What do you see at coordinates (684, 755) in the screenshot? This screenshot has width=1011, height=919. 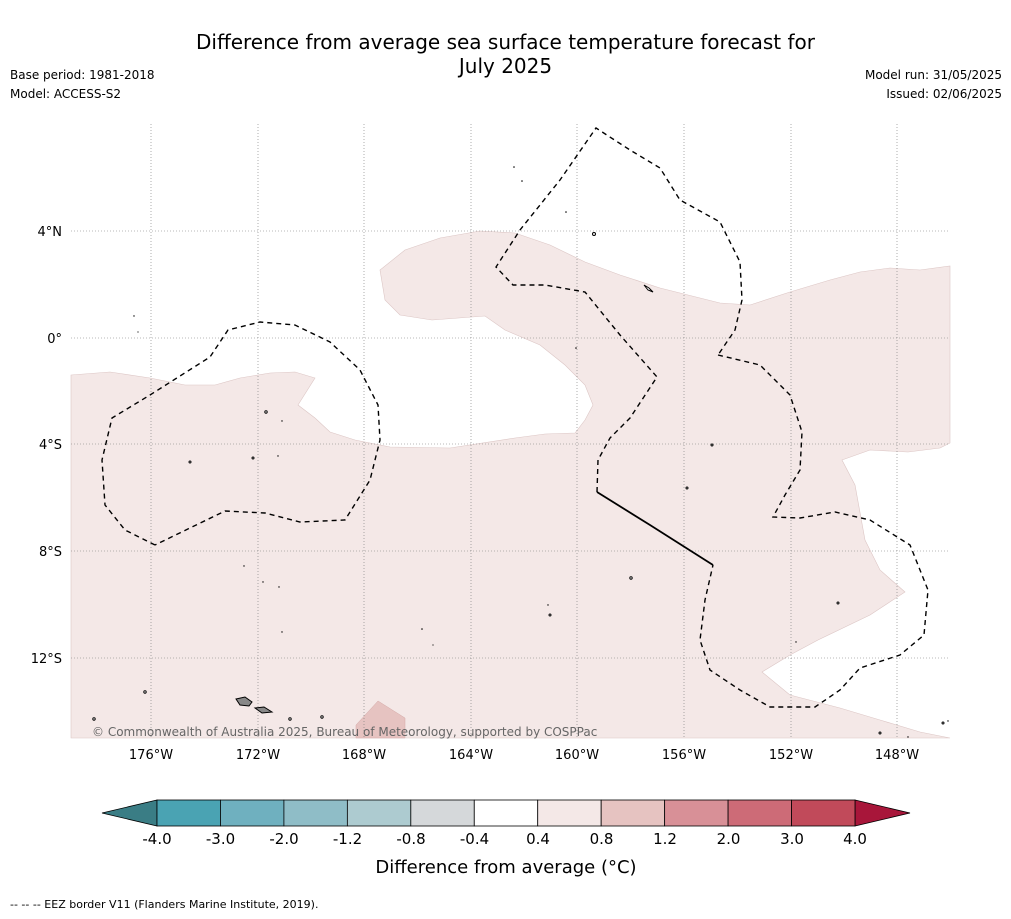 I see `lon-label: 156°W` at bounding box center [684, 755].